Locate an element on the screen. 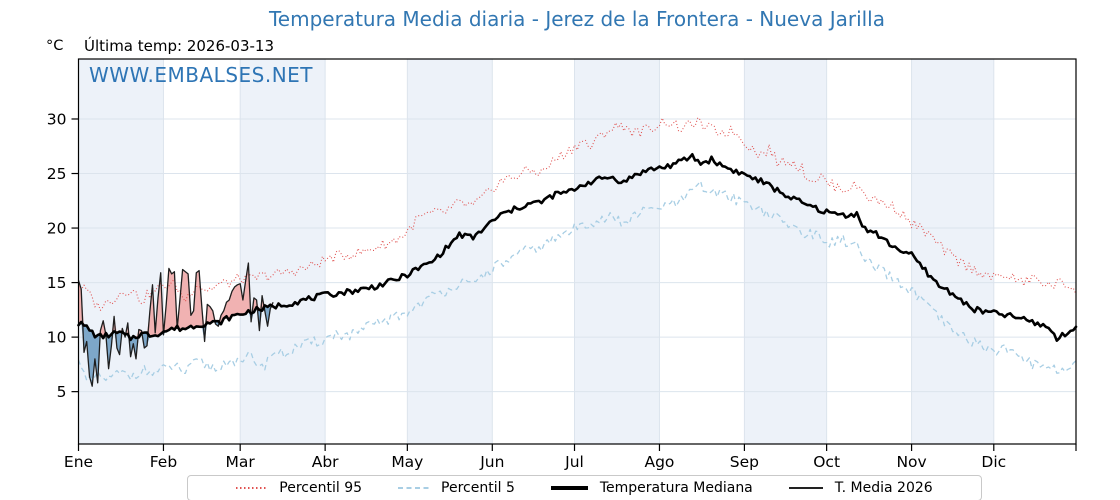 The width and height of the screenshot is (1120, 500). mediana-line-sample-icon is located at coordinates (569, 488).